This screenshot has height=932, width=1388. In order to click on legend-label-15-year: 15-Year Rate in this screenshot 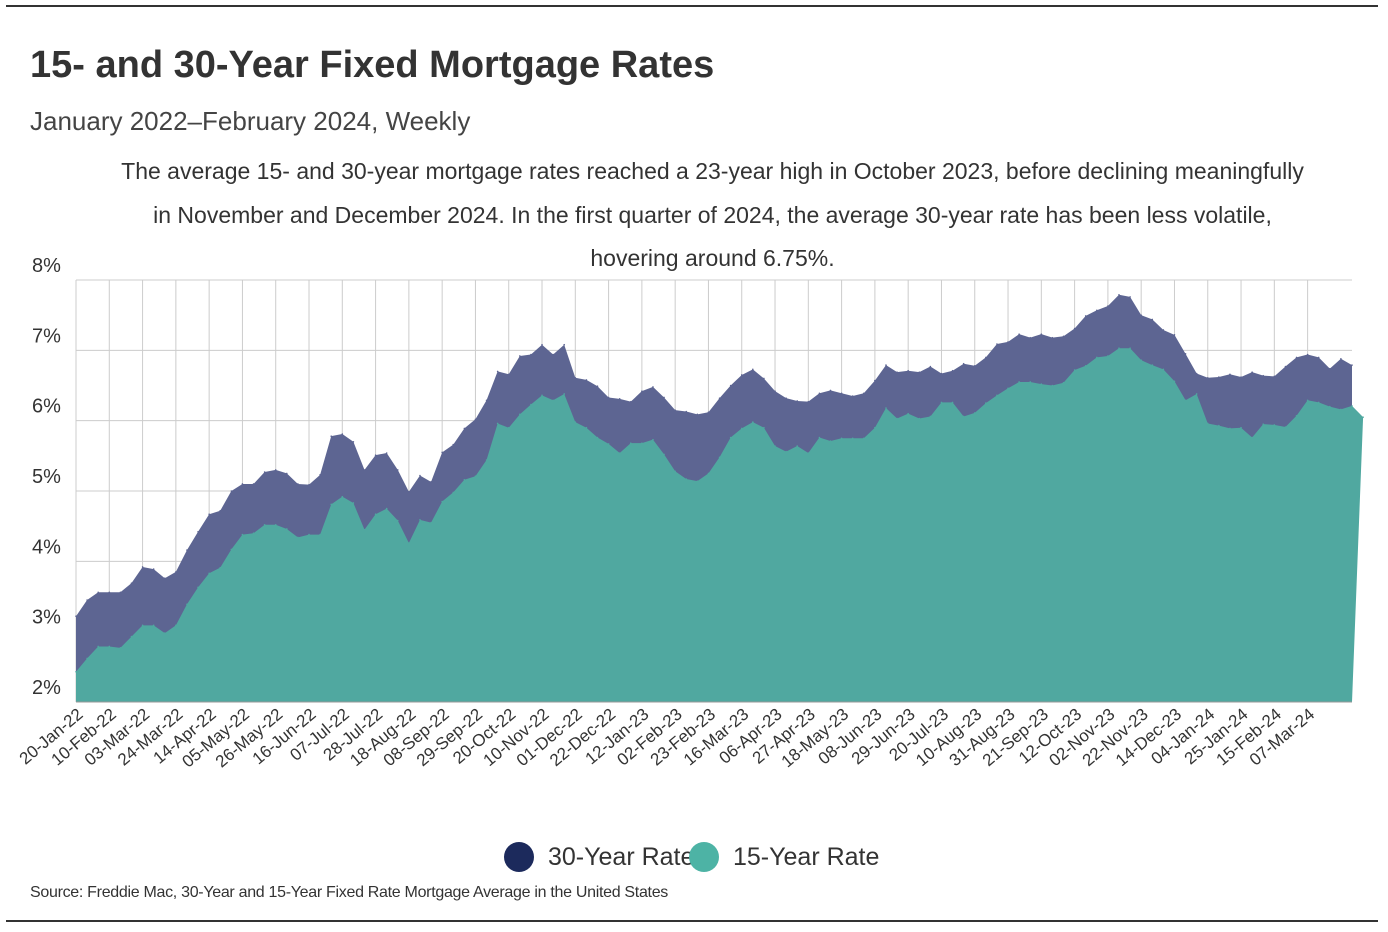, I will do `click(806, 856)`.